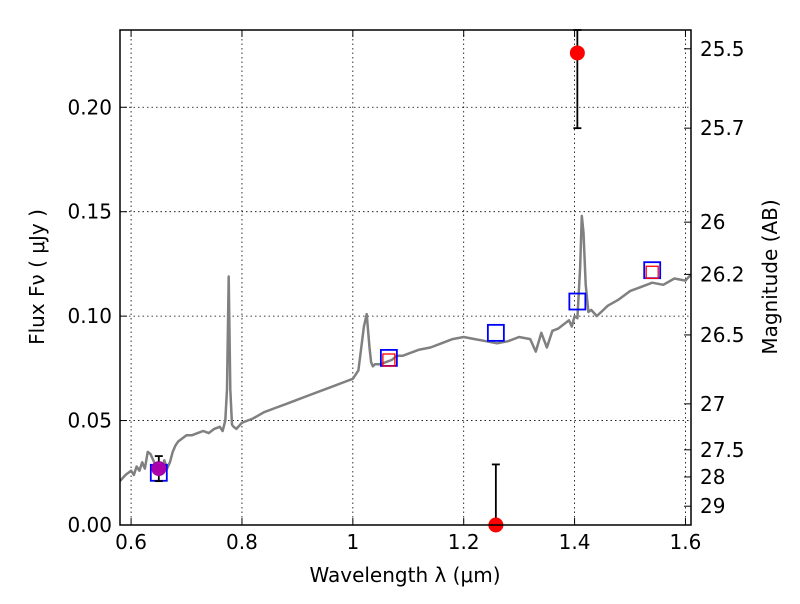 This screenshot has width=800, height=604. What do you see at coordinates (686, 542) in the screenshot?
I see `x-tick-label: 1.6` at bounding box center [686, 542].